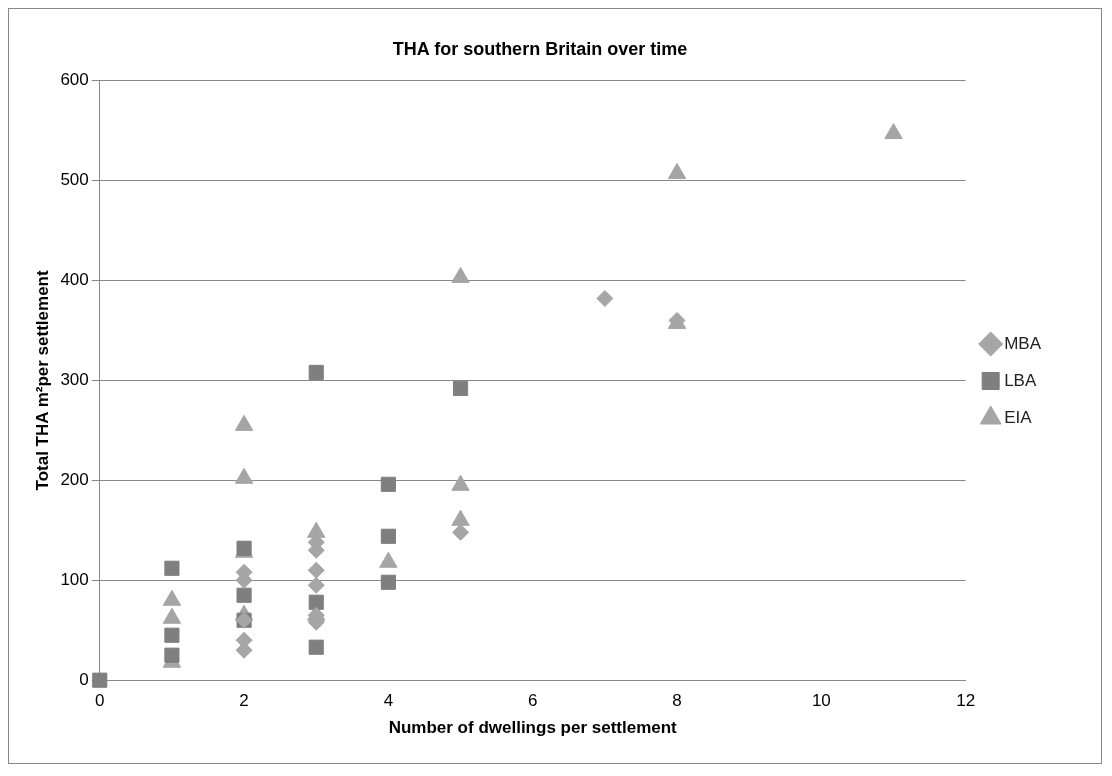  I want to click on y-tick-label: 200, so click(74, 480).